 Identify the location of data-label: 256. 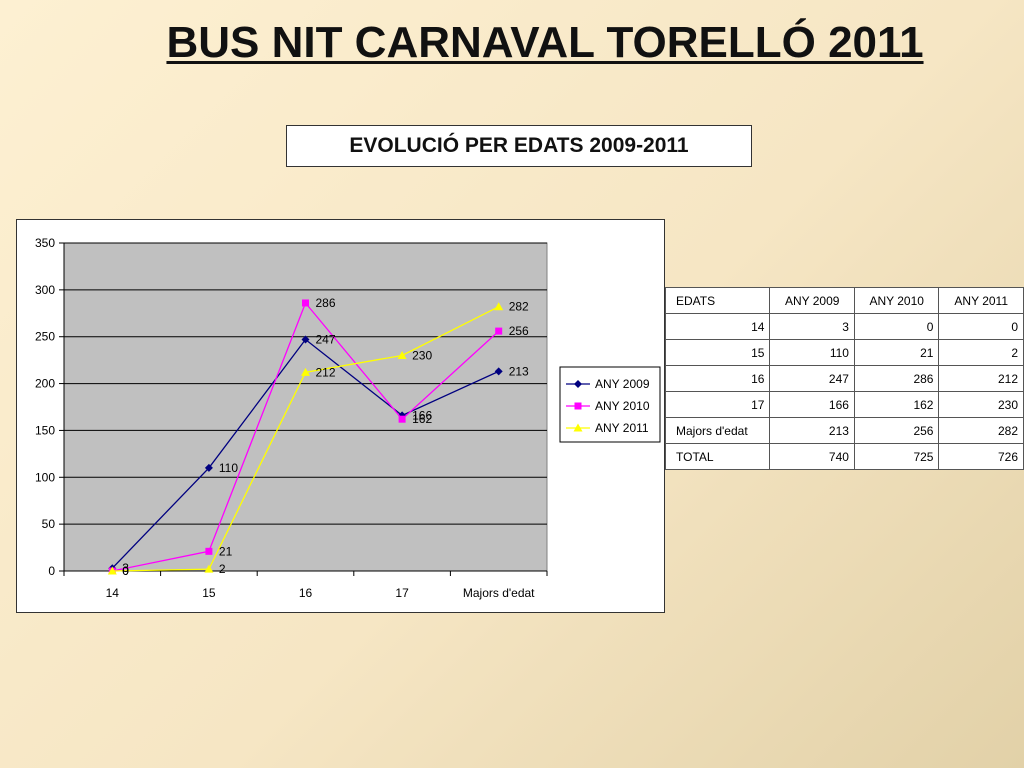
(519, 331).